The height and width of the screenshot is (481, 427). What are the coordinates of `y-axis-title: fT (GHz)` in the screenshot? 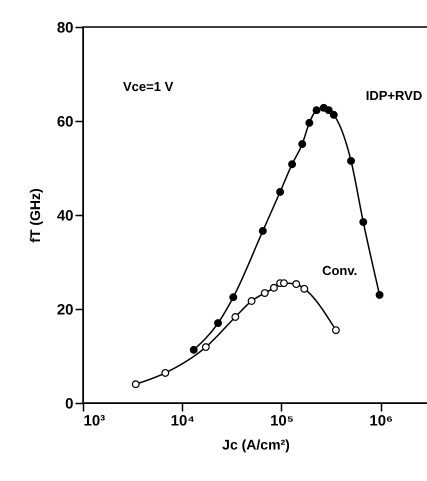 It's located at (34, 215).